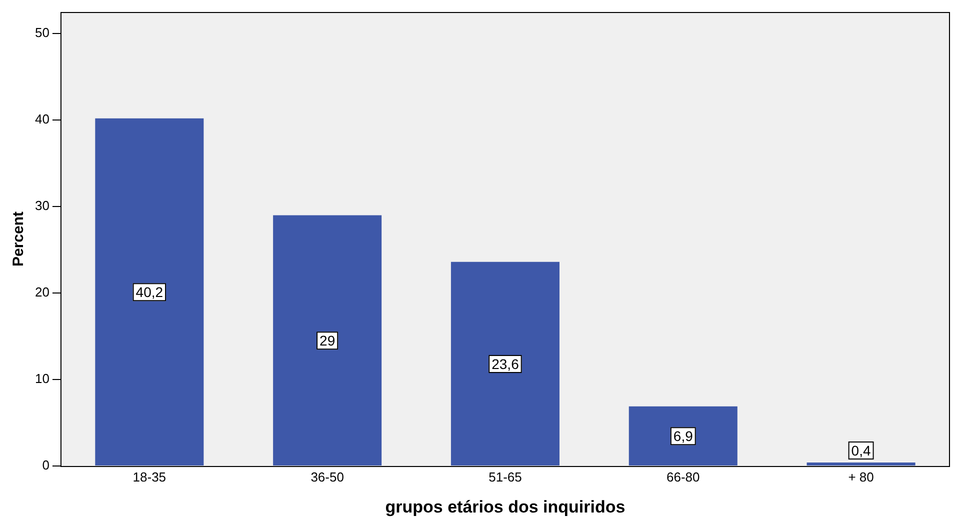 The height and width of the screenshot is (526, 956). I want to click on data-label: 6,9, so click(683, 436).